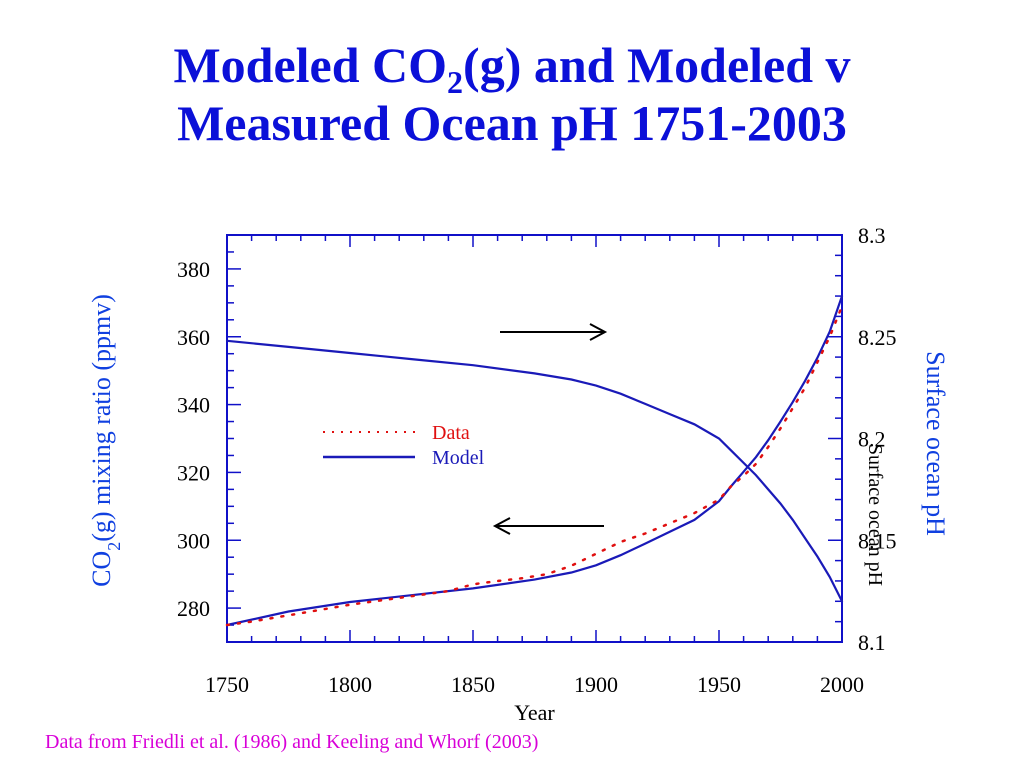  What do you see at coordinates (114, 546) in the screenshot?
I see `y-axis-label-left-sub: 2` at bounding box center [114, 546].